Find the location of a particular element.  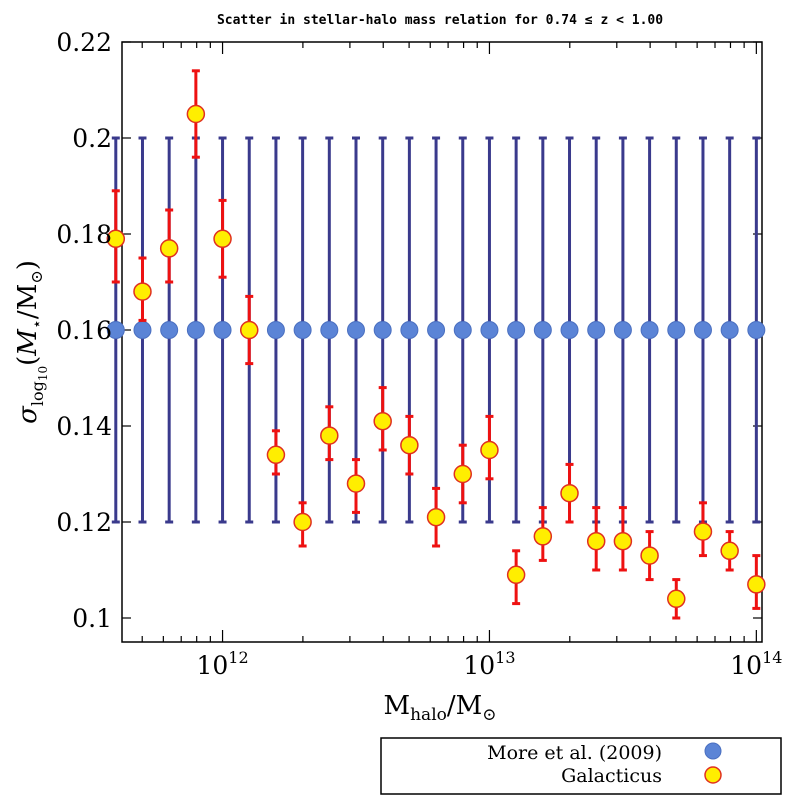

y-tick-label: 0.22 is located at coordinates (84, 42).